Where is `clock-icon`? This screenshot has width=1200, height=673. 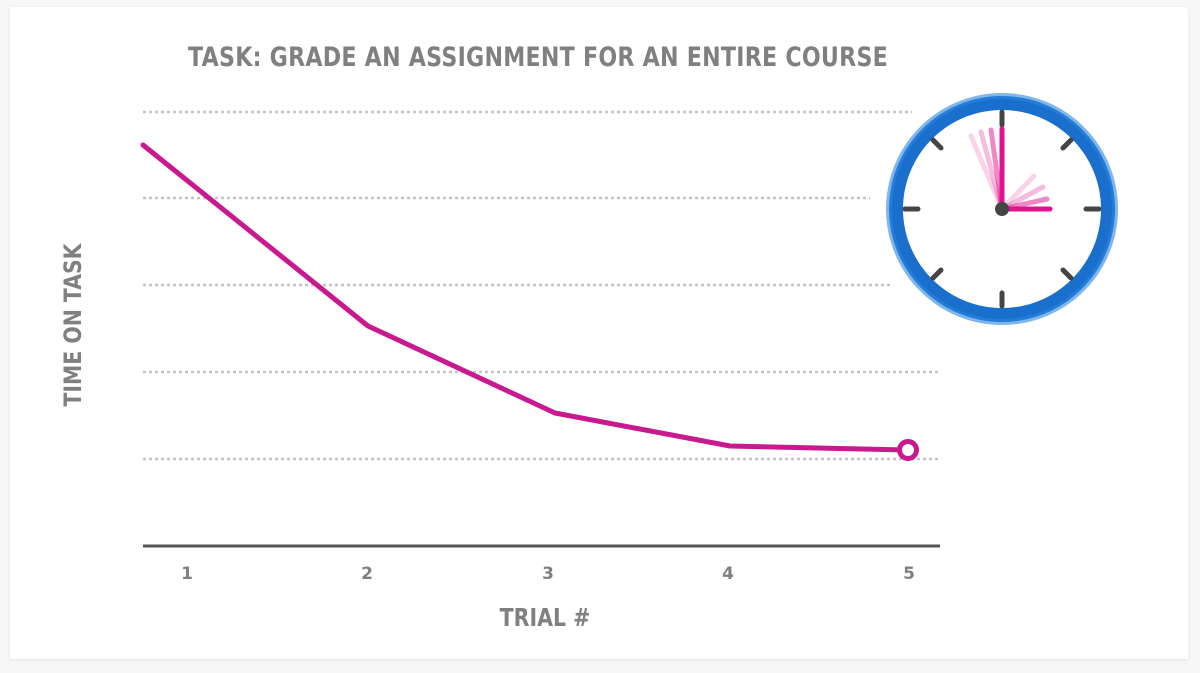
clock-icon is located at coordinates (1002, 209).